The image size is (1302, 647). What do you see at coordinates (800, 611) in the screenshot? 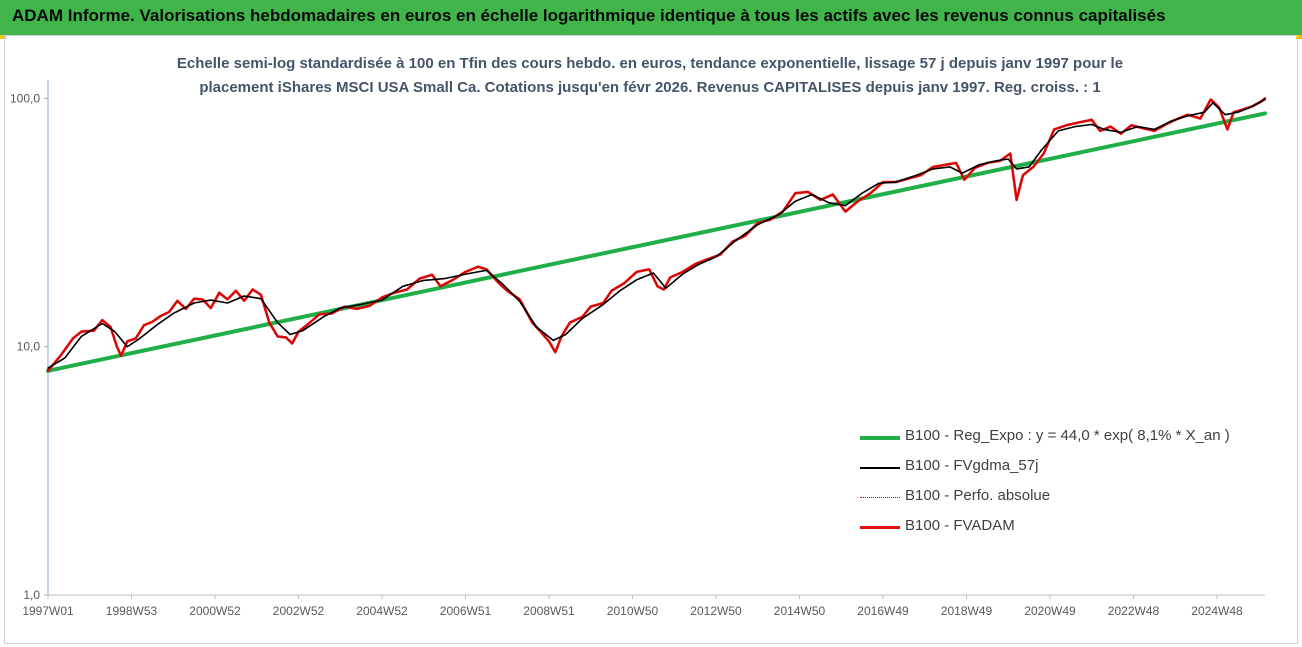
I see `x-tick-label: 2014W50` at bounding box center [800, 611].